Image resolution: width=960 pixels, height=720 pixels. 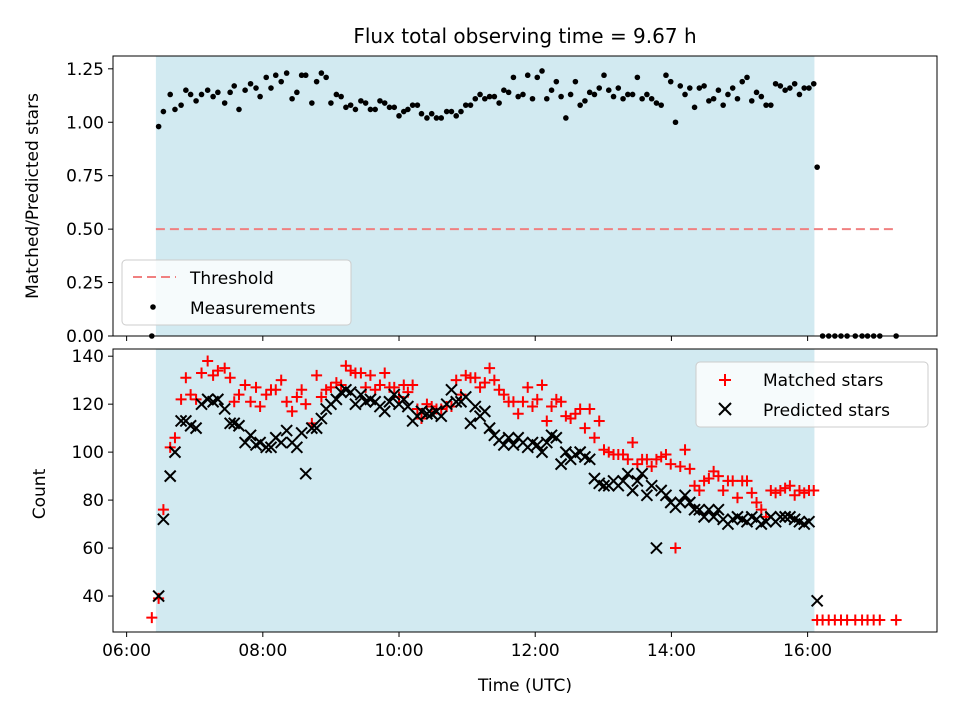 I want to click on bottom-y-axis-label: Count, so click(x=40, y=493).